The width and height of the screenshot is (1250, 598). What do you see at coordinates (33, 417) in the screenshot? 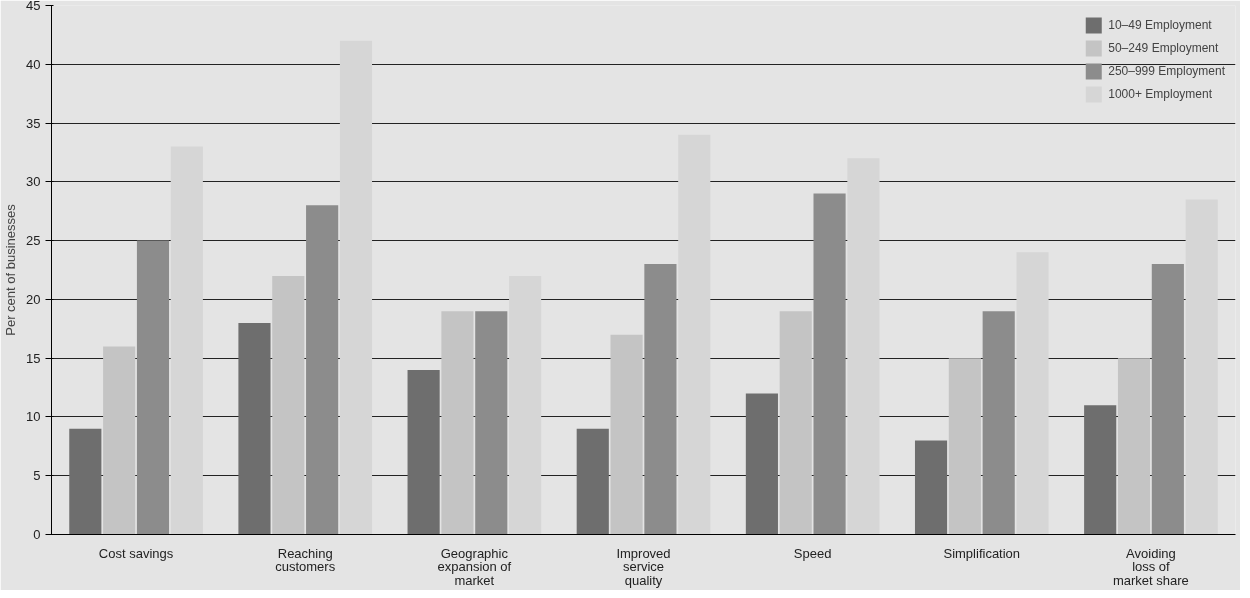
I see `y-tick-label: 10` at bounding box center [33, 417].